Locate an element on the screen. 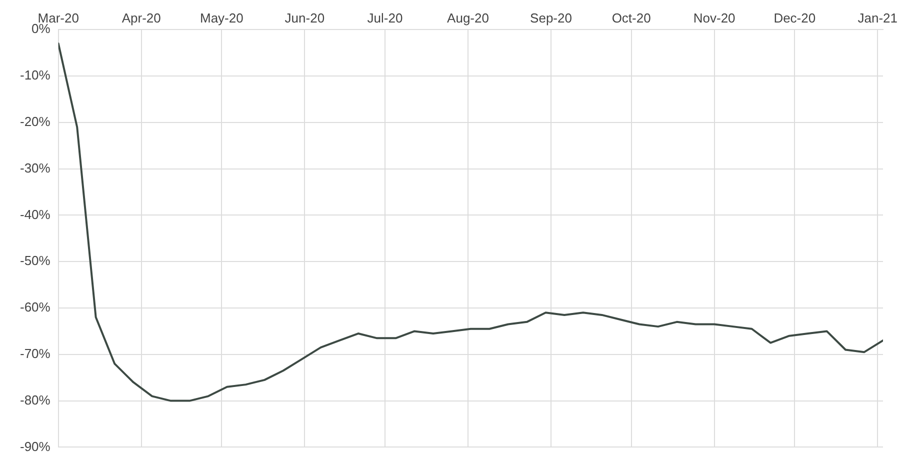 The width and height of the screenshot is (918, 474). x-tick-label: Apr-20 is located at coordinates (141, 18).